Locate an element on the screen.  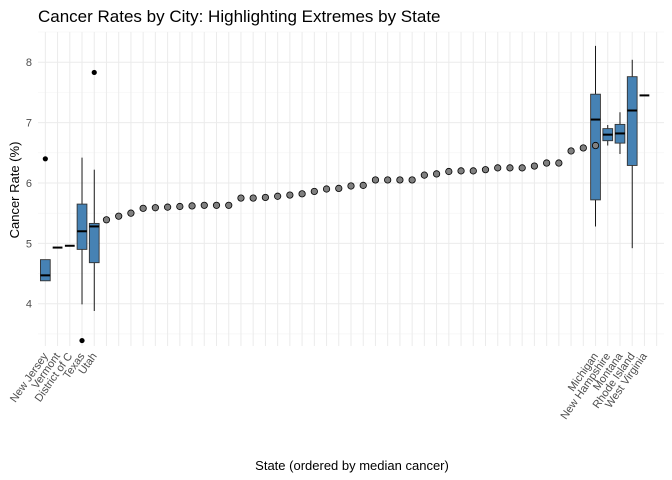
y-tick-label: 8 is located at coordinates (29, 63).